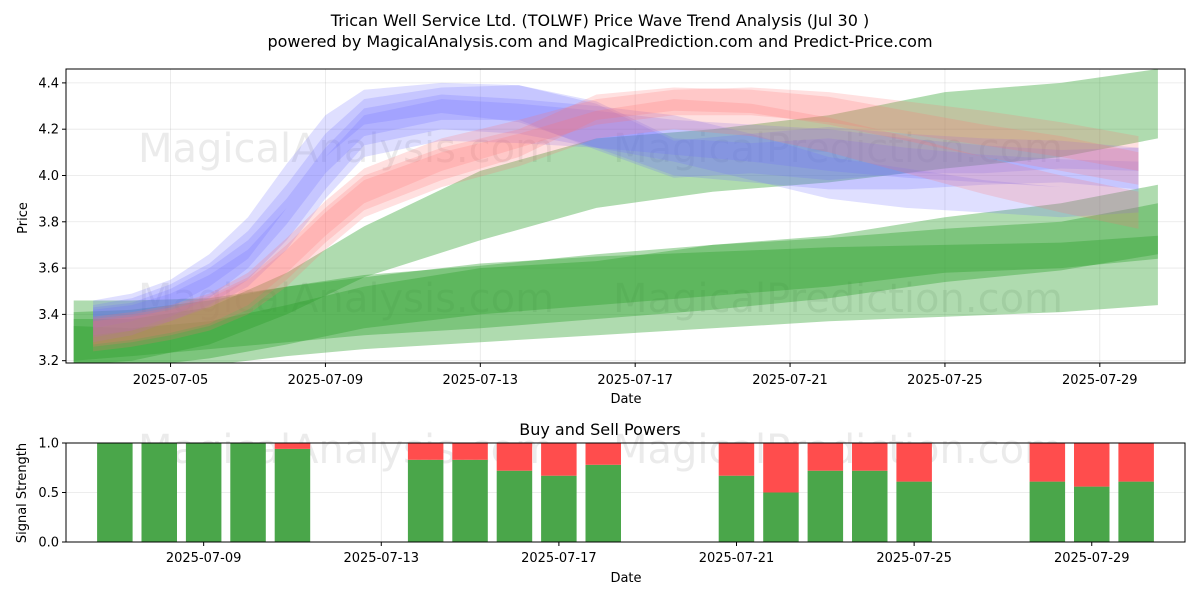 The height and width of the screenshot is (600, 1200). What do you see at coordinates (48, 543) in the screenshot?
I see `bar-y-tick-label: 0.0` at bounding box center [48, 543].